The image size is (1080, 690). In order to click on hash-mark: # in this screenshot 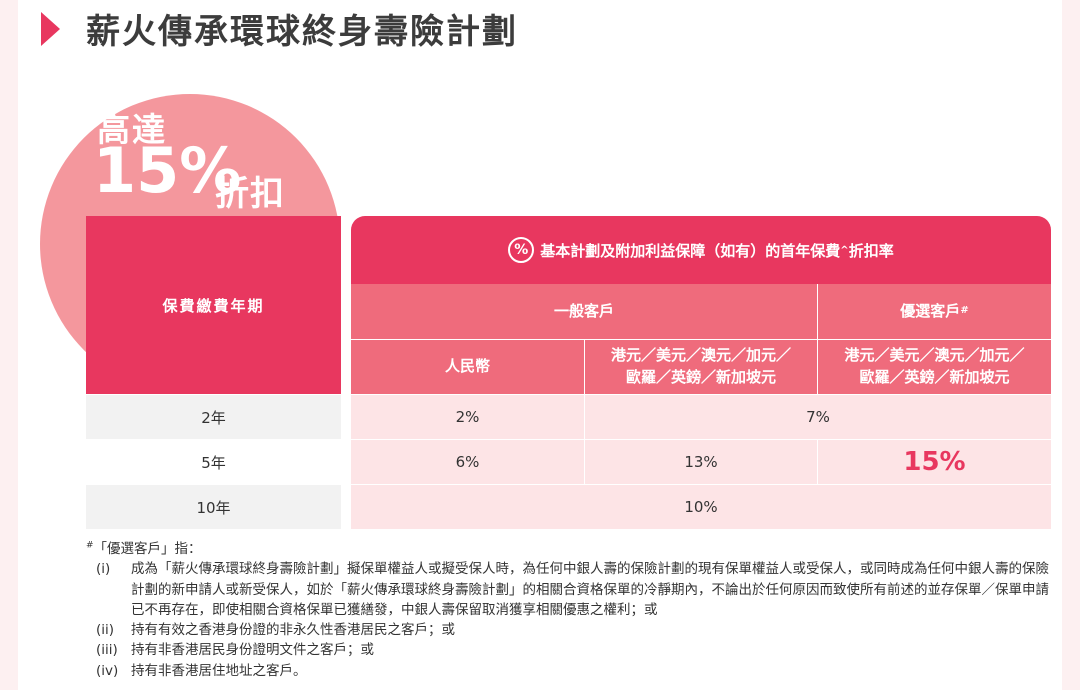, I will do `click(964, 311)`.